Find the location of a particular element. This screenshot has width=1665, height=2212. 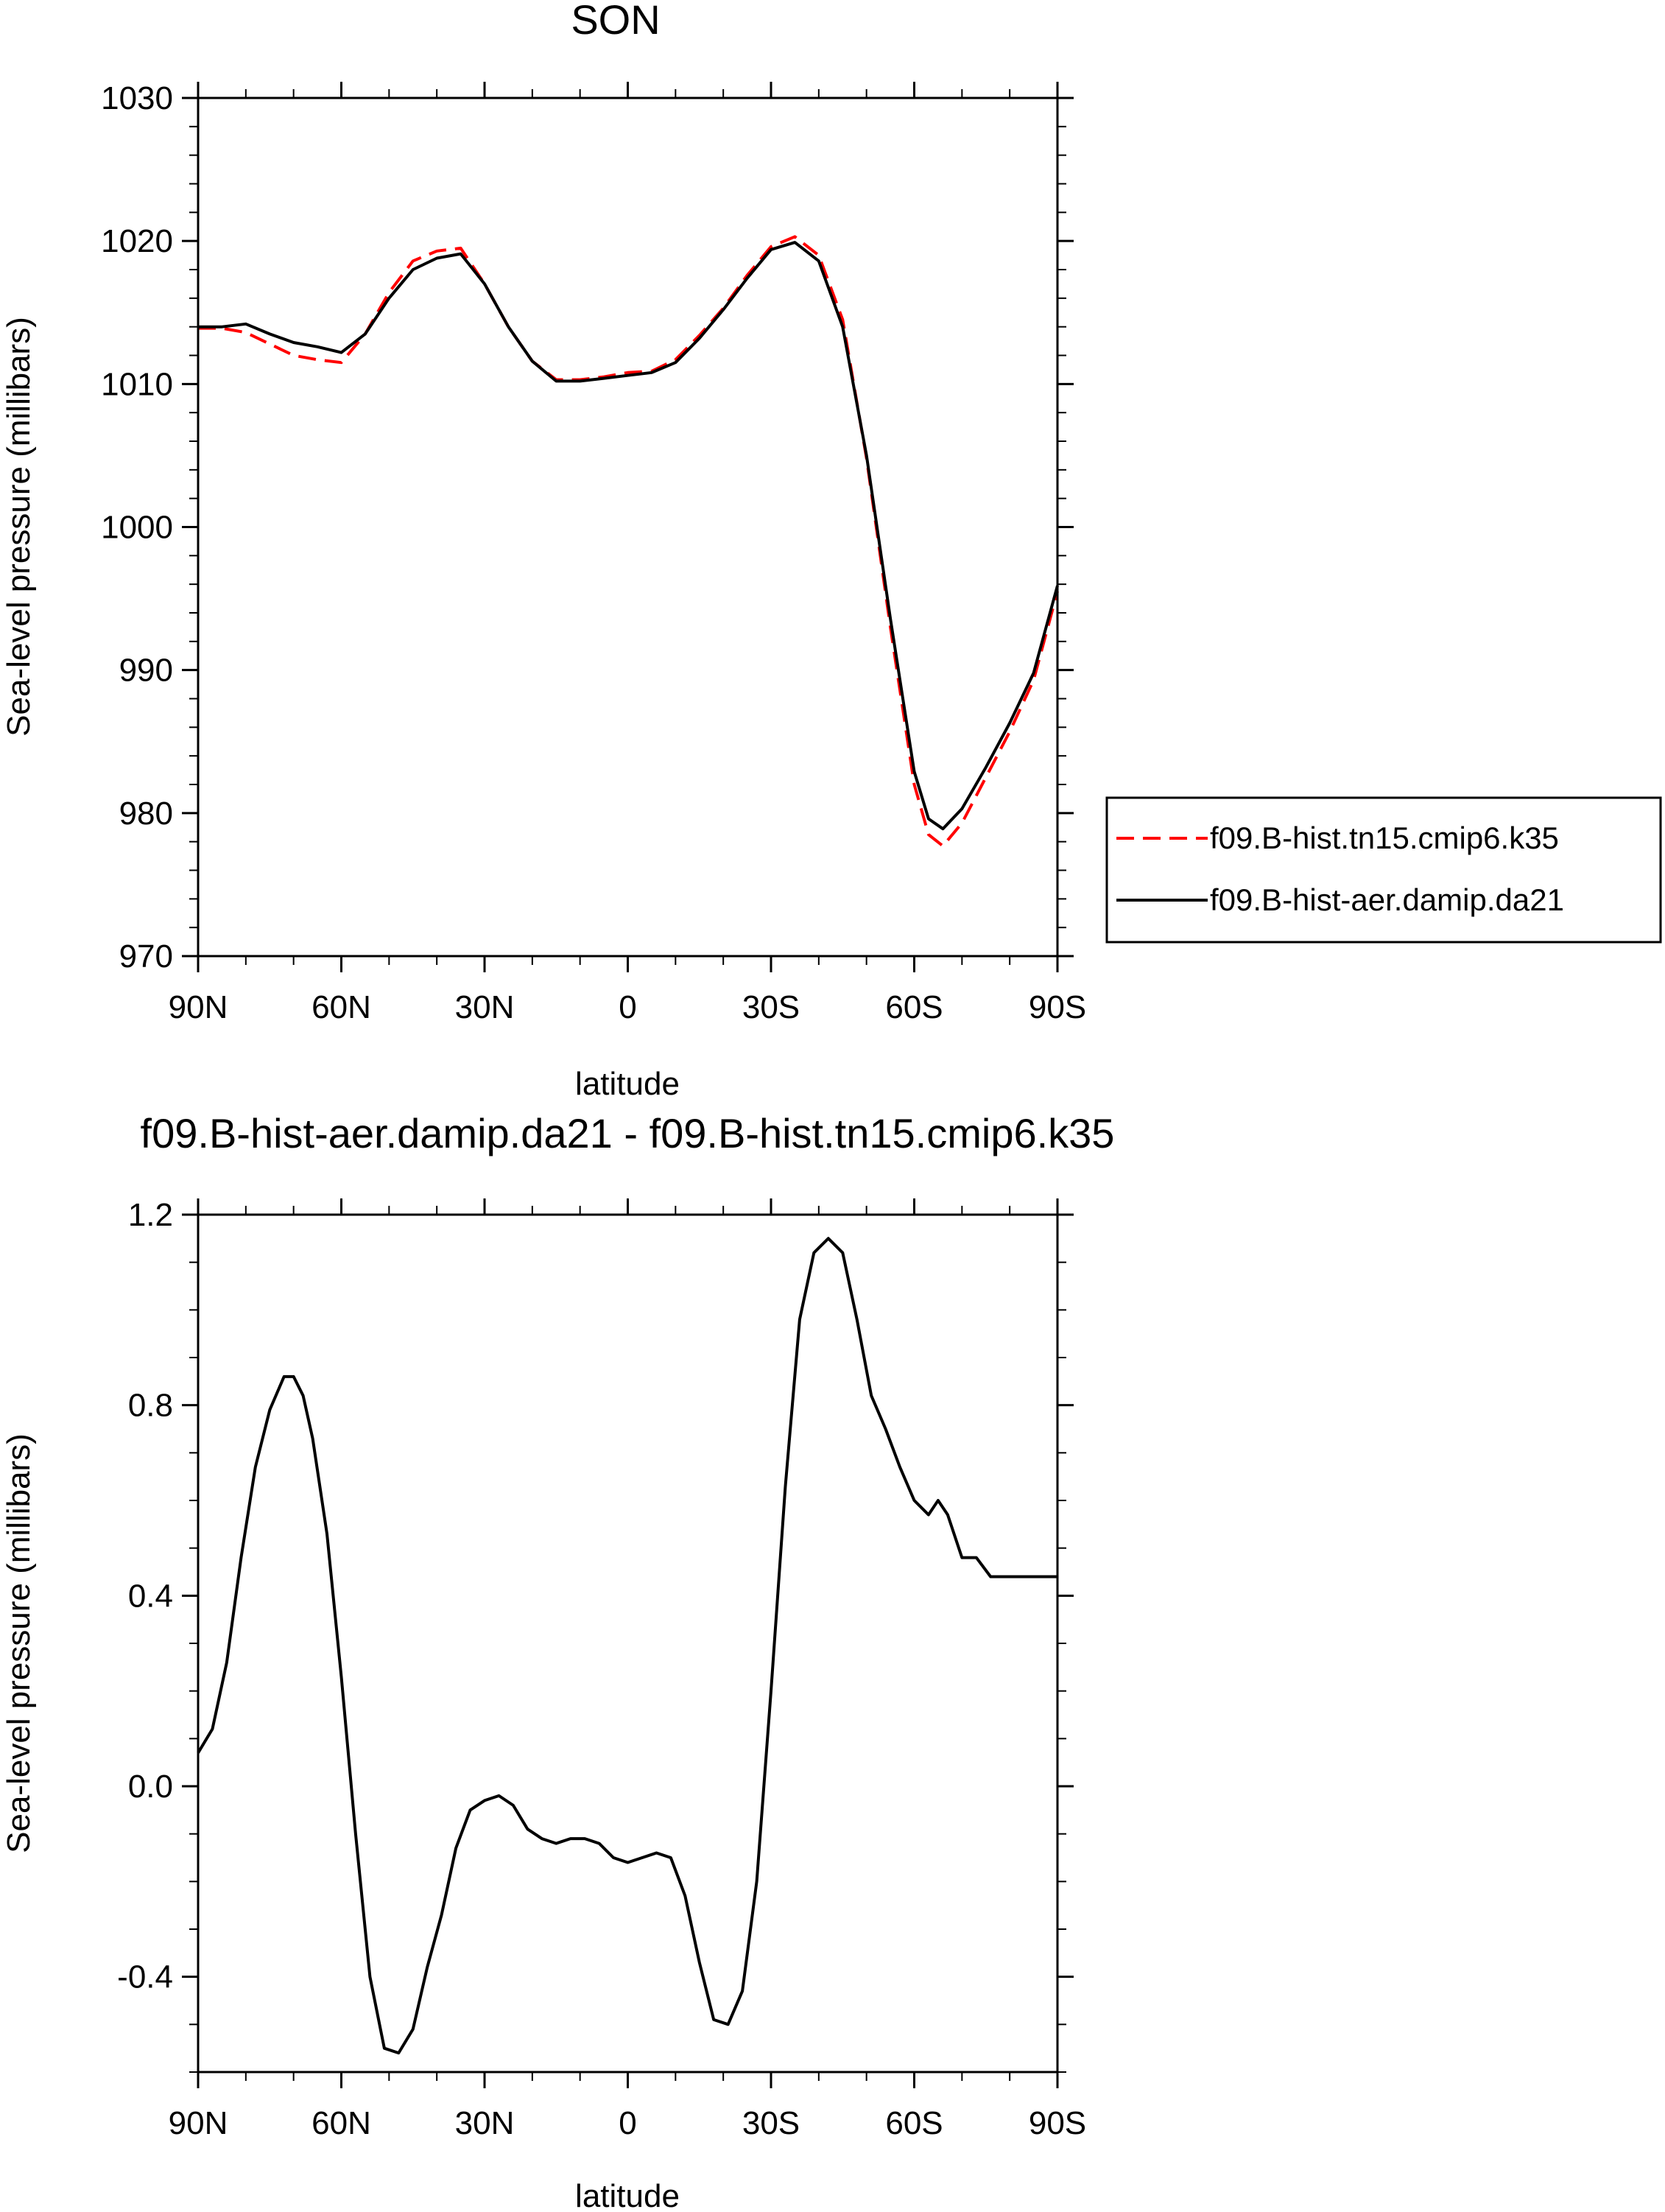

difference-x-tick-label: 60S is located at coordinates (914, 2123).